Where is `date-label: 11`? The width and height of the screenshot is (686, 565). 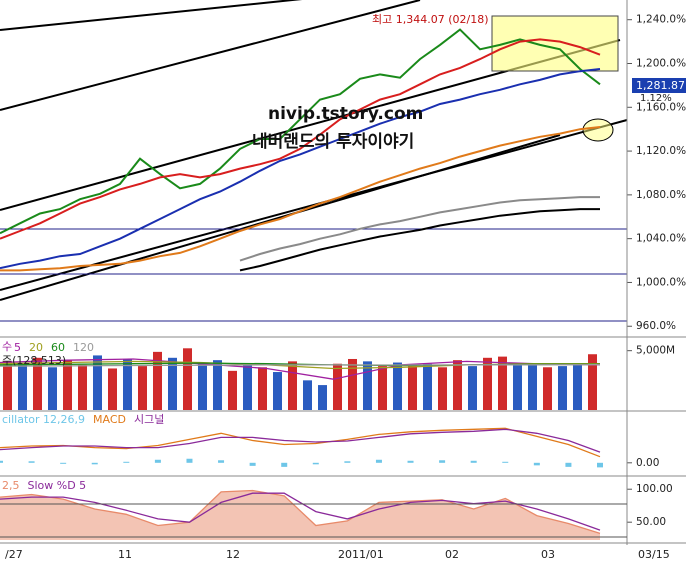 date-label: 11 is located at coordinates (125, 554).